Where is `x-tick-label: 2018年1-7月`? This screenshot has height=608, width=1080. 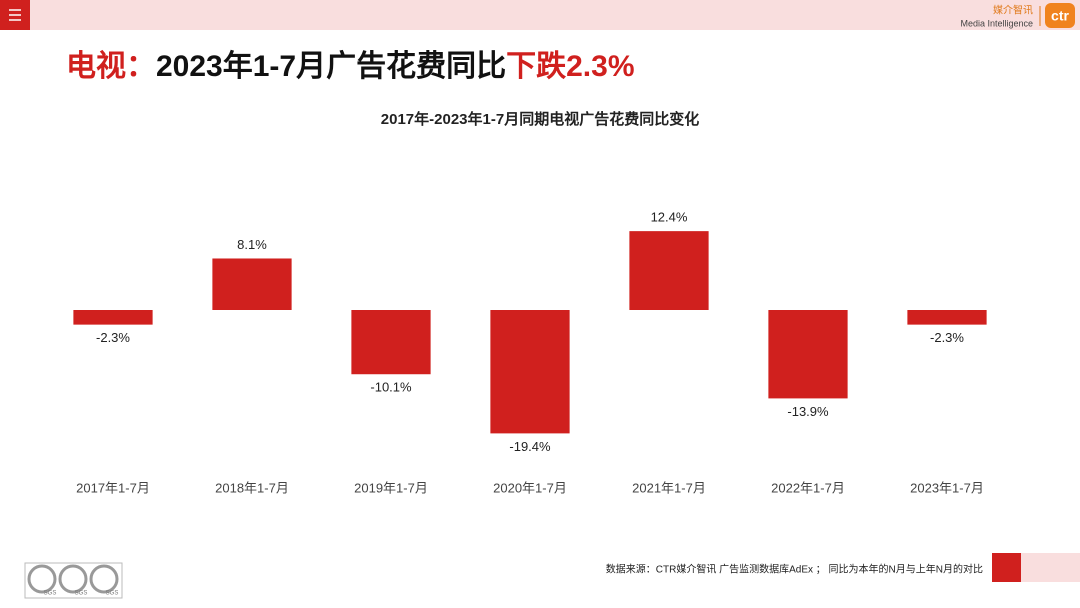
x-tick-label: 2018年1-7月 is located at coordinates (252, 487).